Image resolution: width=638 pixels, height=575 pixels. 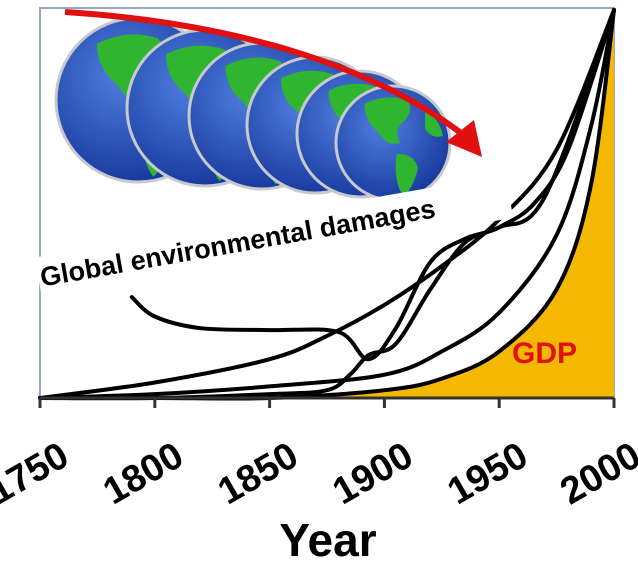 What do you see at coordinates (258, 473) in the screenshot?
I see `x-tick-label-1850: 1850` at bounding box center [258, 473].